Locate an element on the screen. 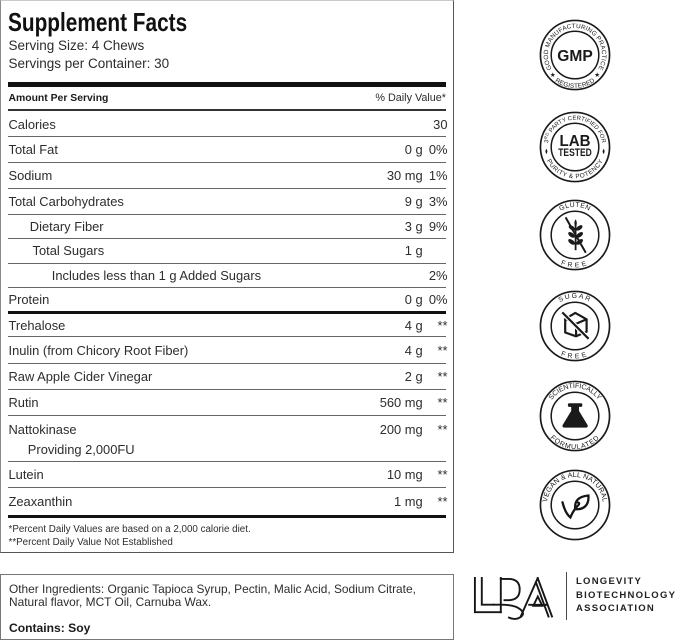 This screenshot has width=679, height=642. svg-text: FORMULATED is located at coordinates (575, 442).